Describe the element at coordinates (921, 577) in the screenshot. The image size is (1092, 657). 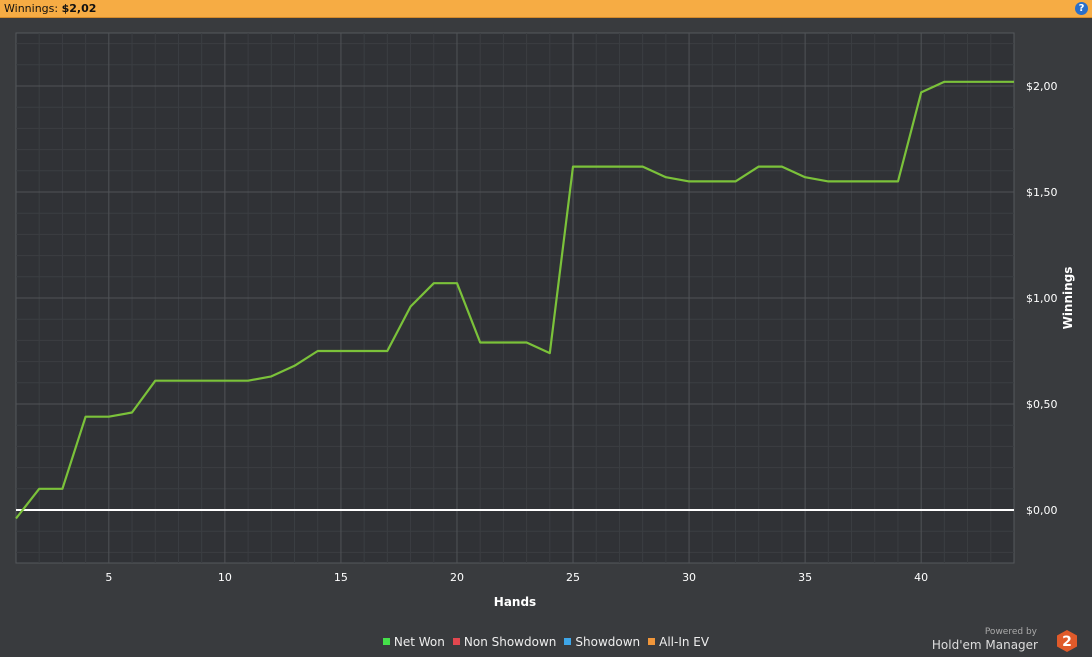
I see `x-tick-label: 40` at that location.